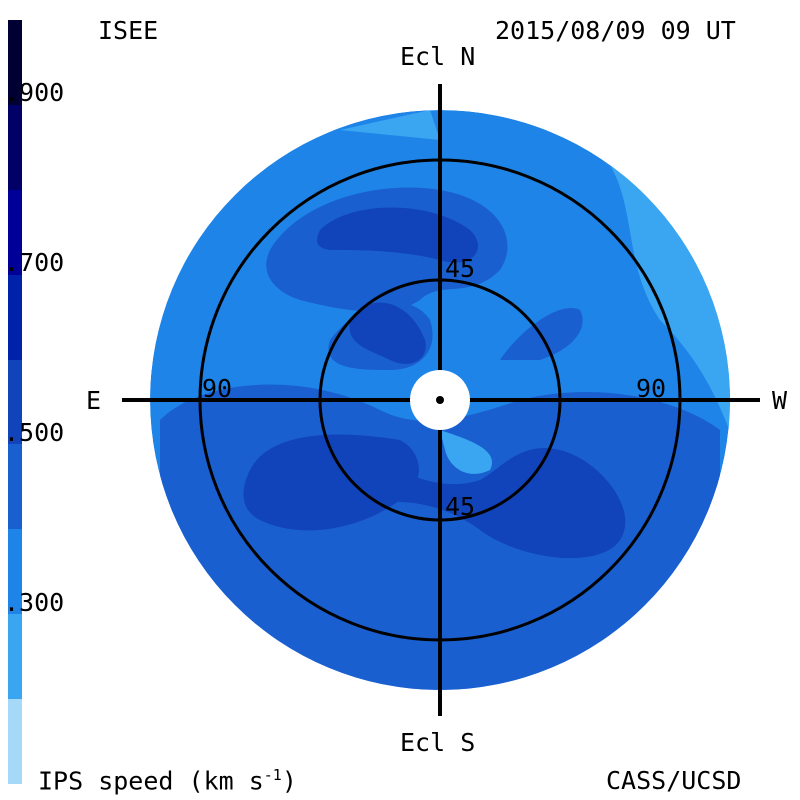 Image resolution: width=800 pixels, height=800 pixels. I want to click on west-label: W, so click(780, 400).